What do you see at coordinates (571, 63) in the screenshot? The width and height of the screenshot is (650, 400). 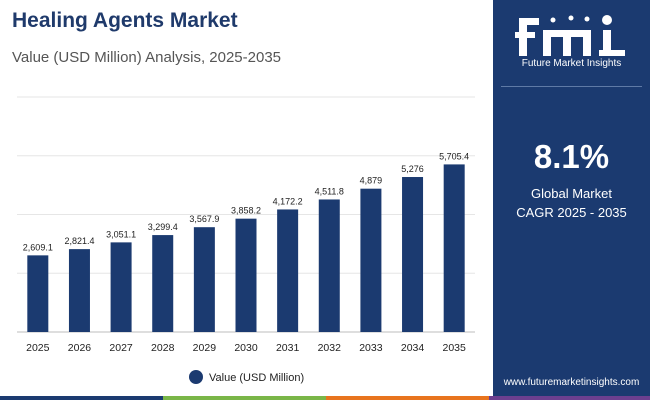 I see `logo-text: Future Market Insights` at bounding box center [571, 63].